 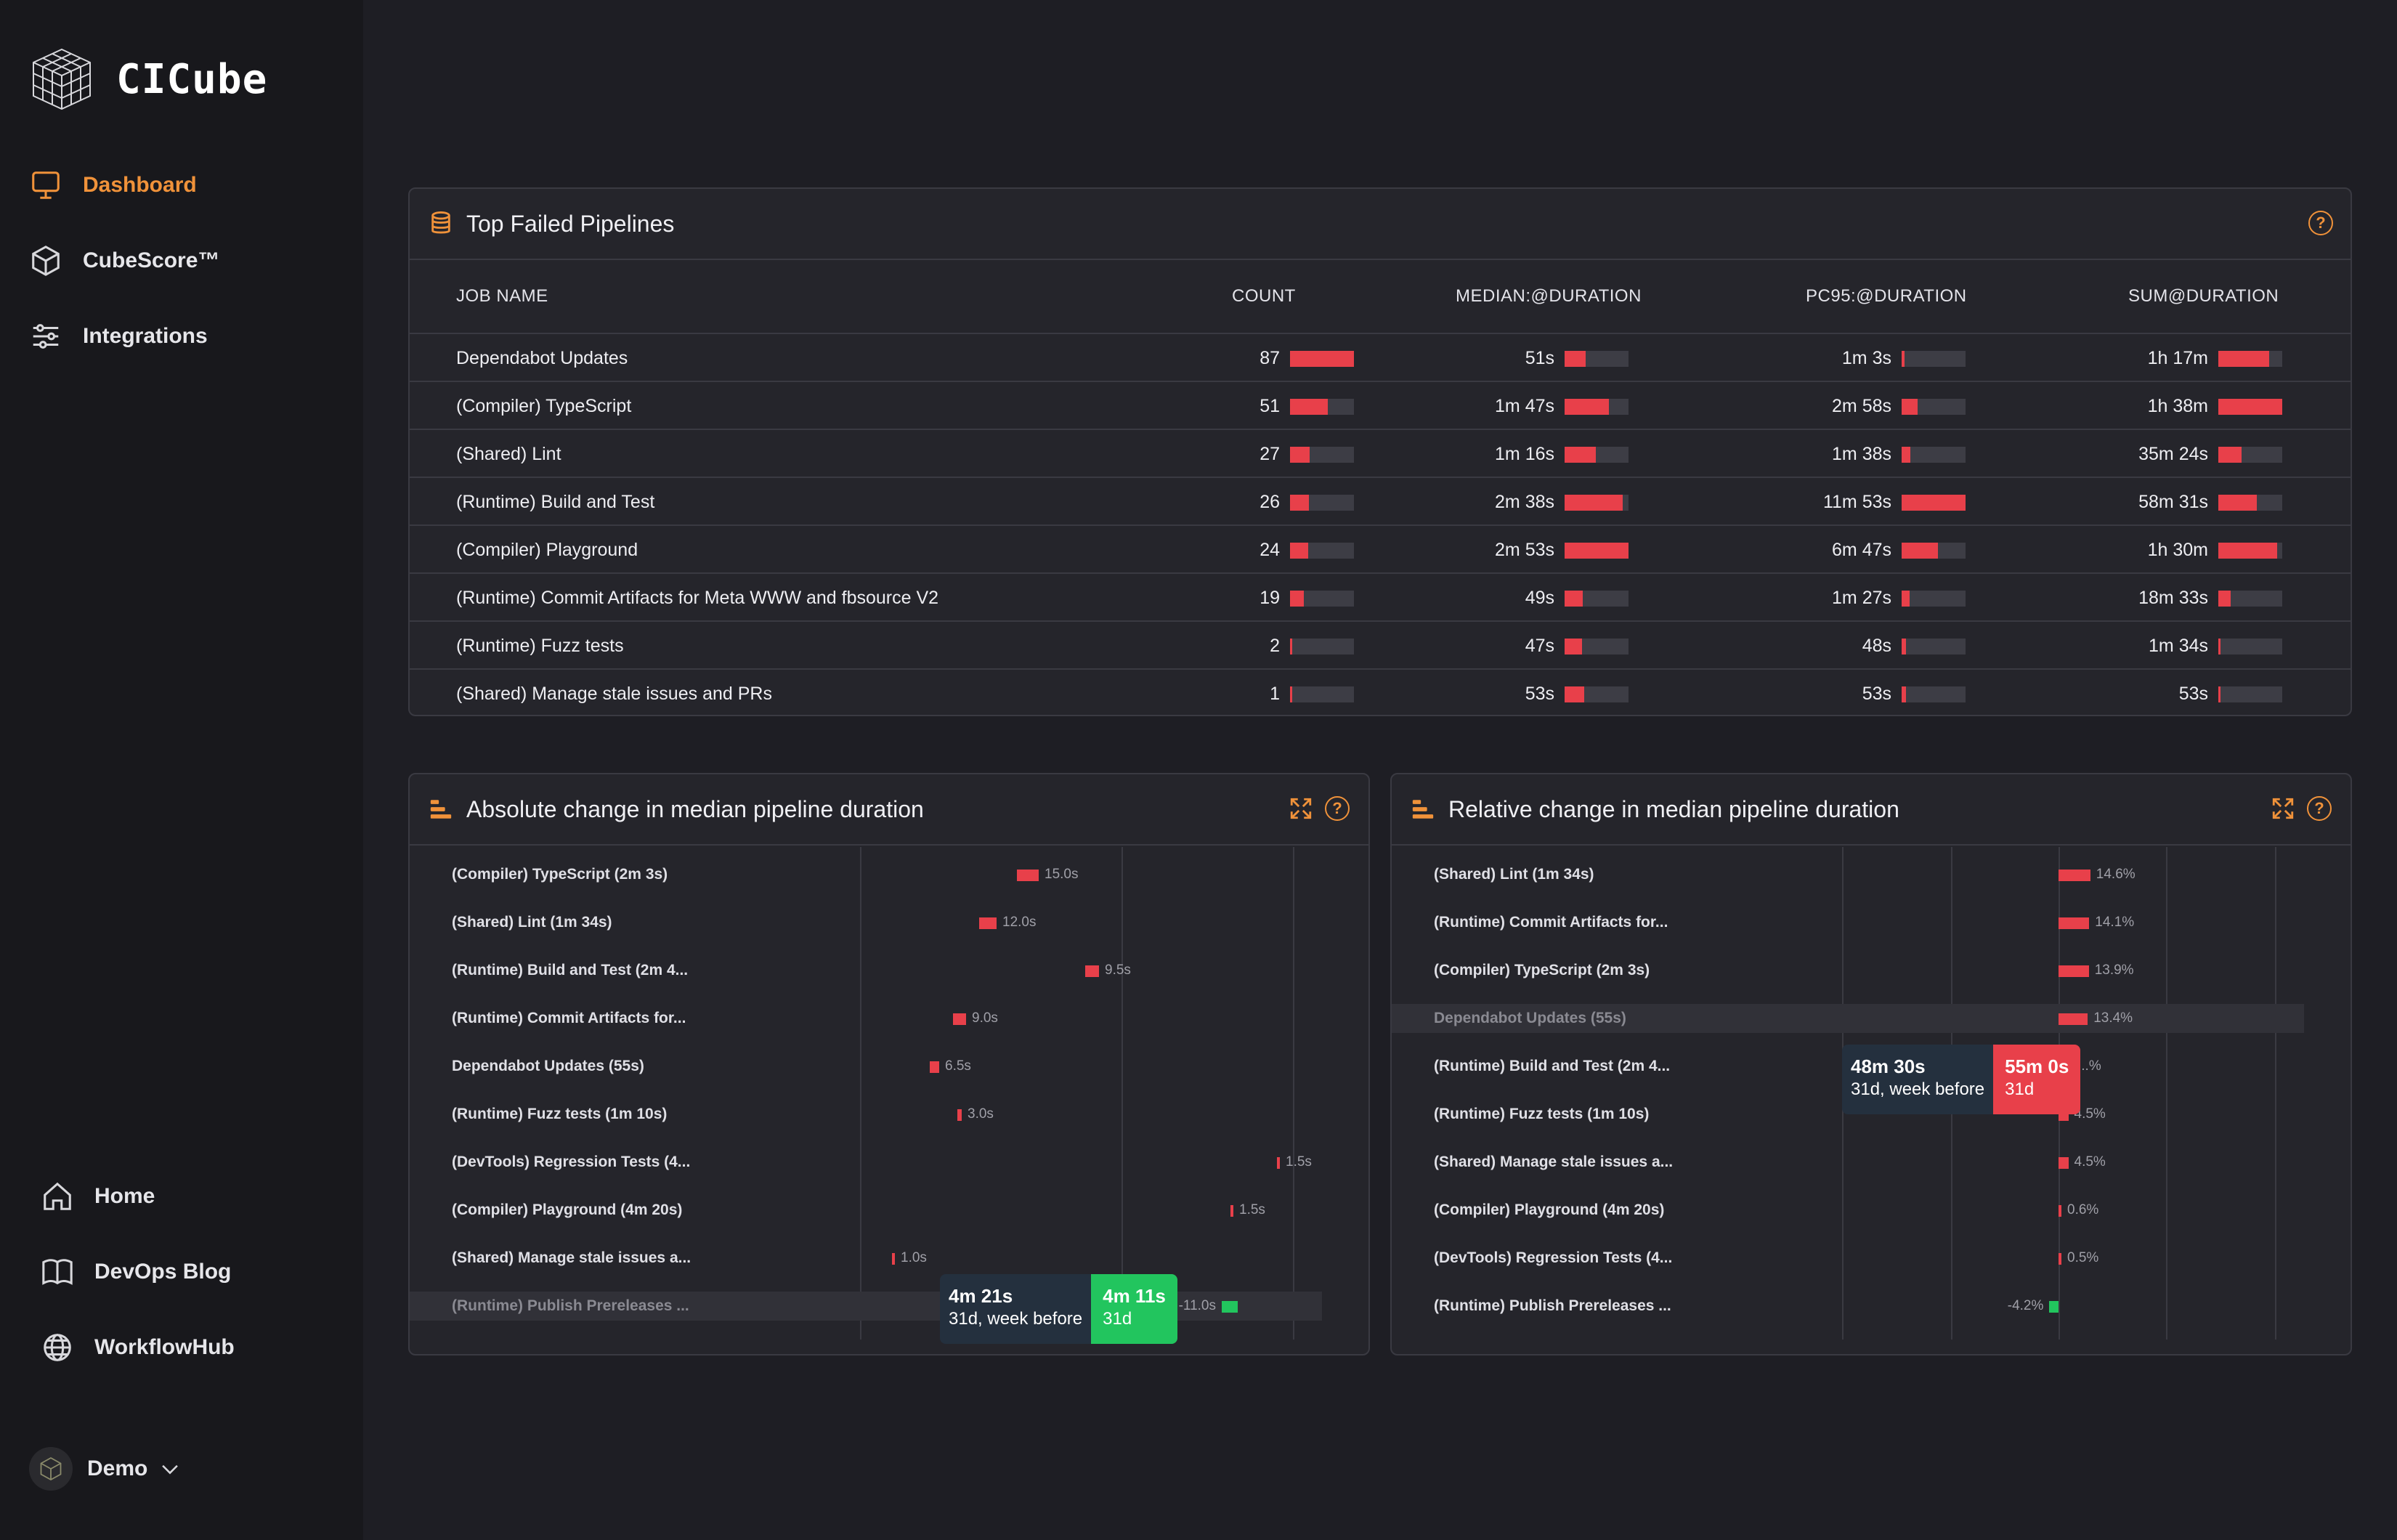 What do you see at coordinates (2025, 1305) in the screenshot?
I see `chart-value-label: -4.2%` at bounding box center [2025, 1305].